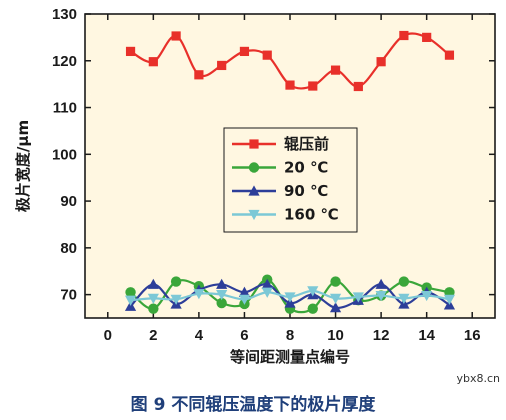 The height and width of the screenshot is (420, 506). I want to click on figure-caption: 图 9 不同辊压温度下的极片厚度, so click(253, 405).